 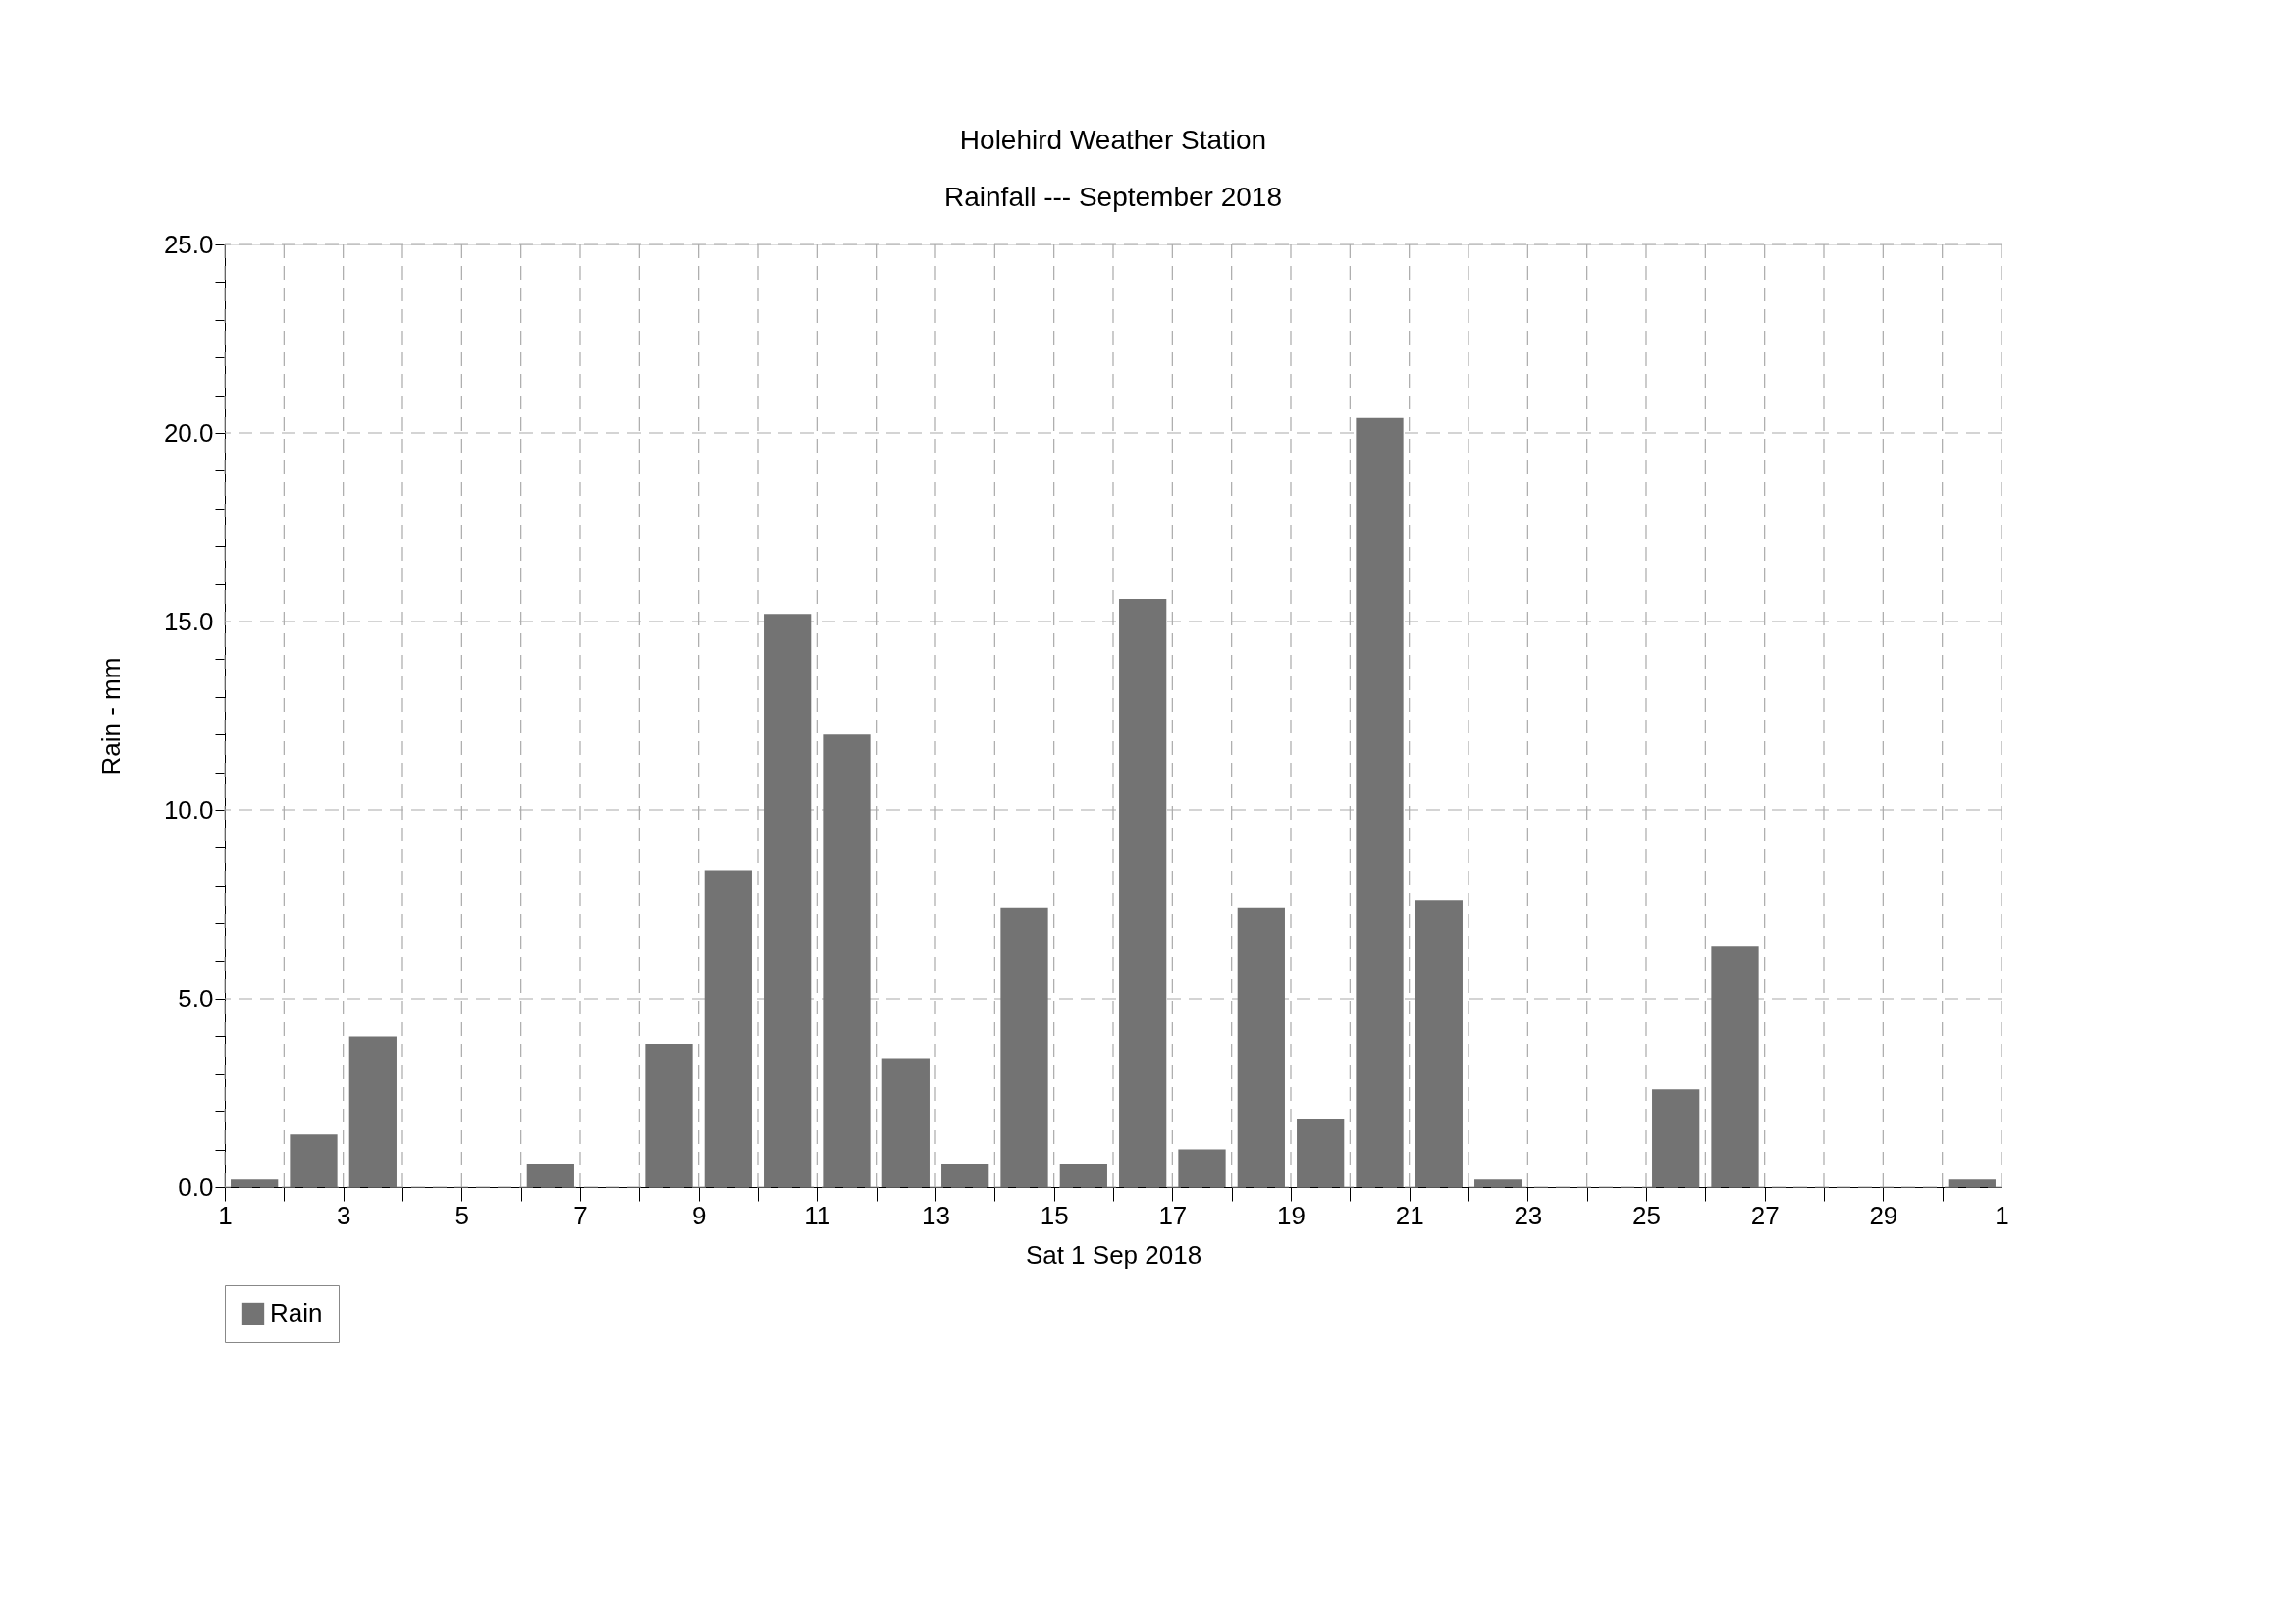 What do you see at coordinates (343, 1215) in the screenshot?
I see `x-tick-label: 3` at bounding box center [343, 1215].